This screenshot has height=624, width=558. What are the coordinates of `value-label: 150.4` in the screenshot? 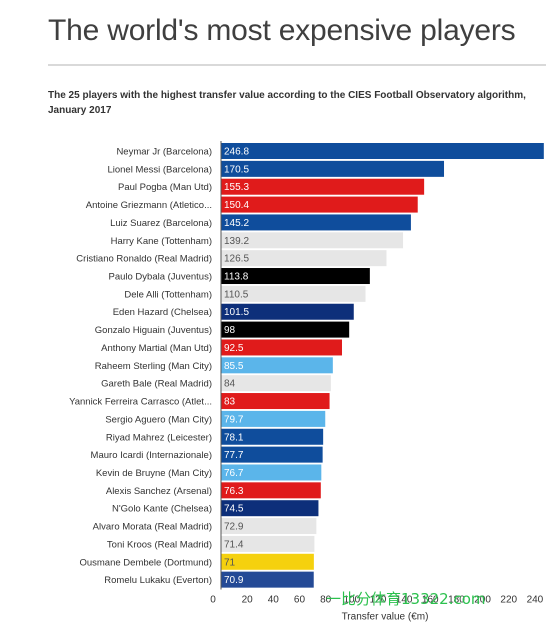 It's located at (236, 205).